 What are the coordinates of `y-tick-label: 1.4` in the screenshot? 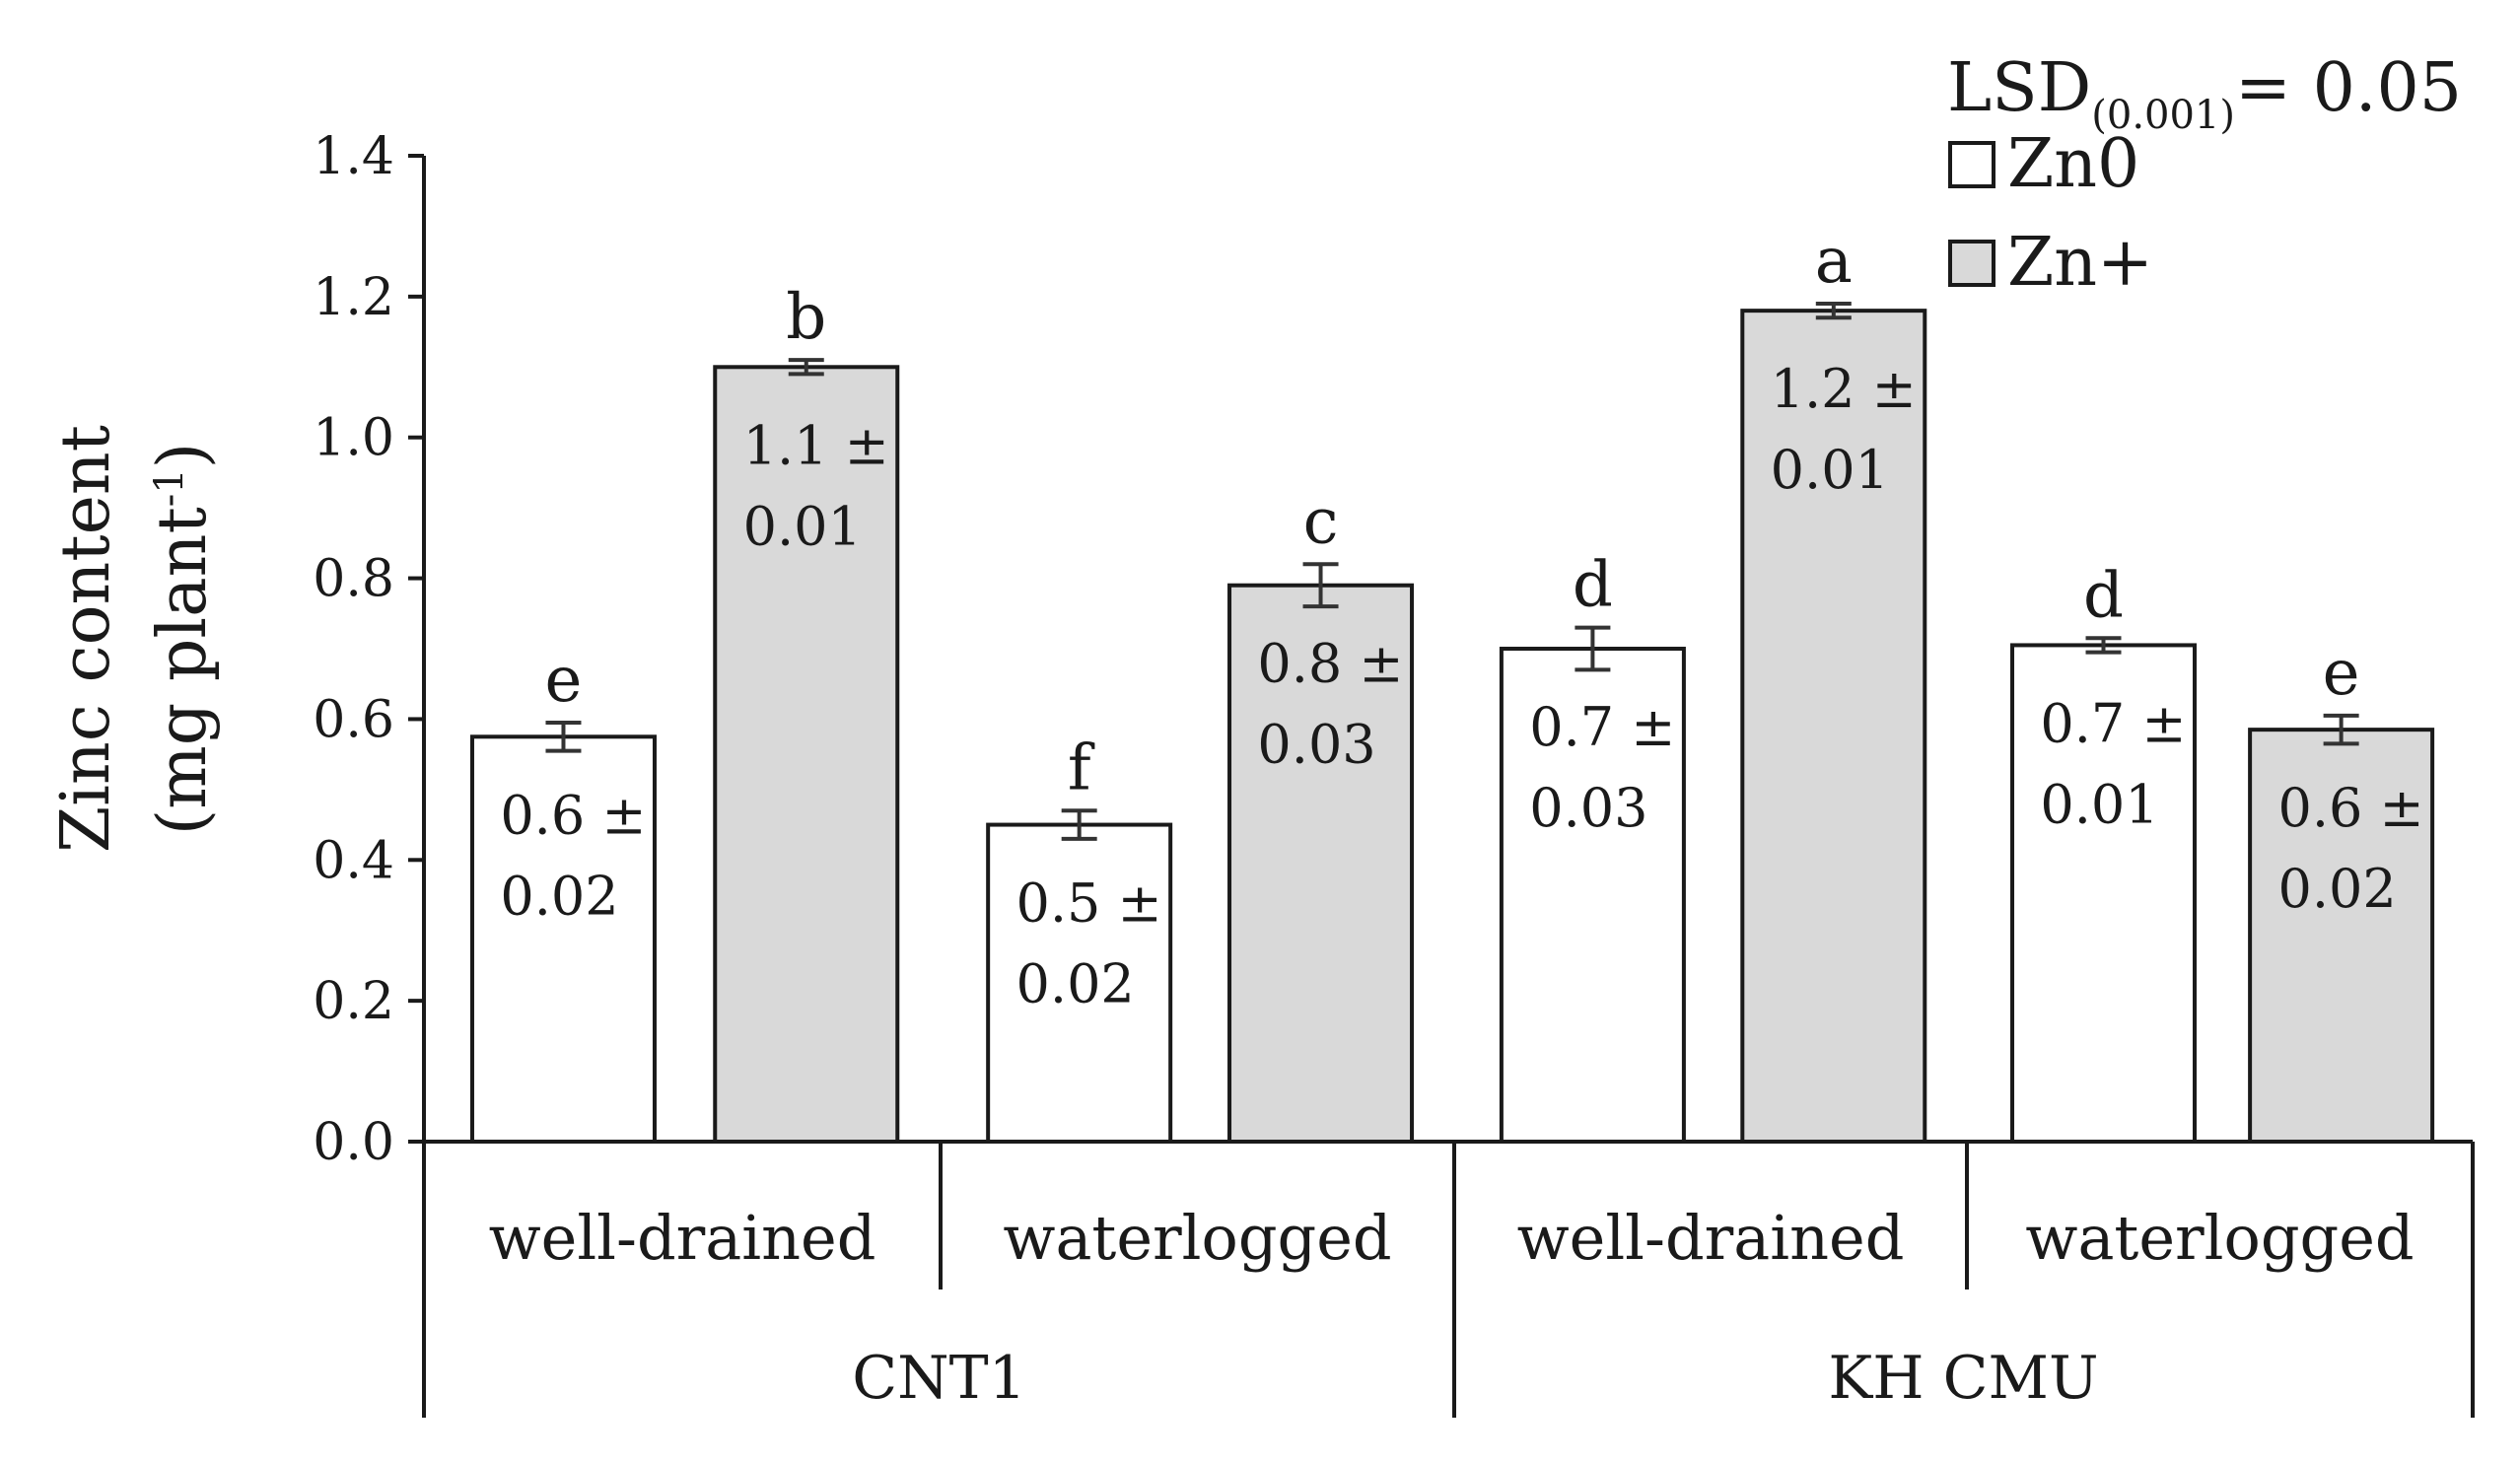 It's located at (353, 156).